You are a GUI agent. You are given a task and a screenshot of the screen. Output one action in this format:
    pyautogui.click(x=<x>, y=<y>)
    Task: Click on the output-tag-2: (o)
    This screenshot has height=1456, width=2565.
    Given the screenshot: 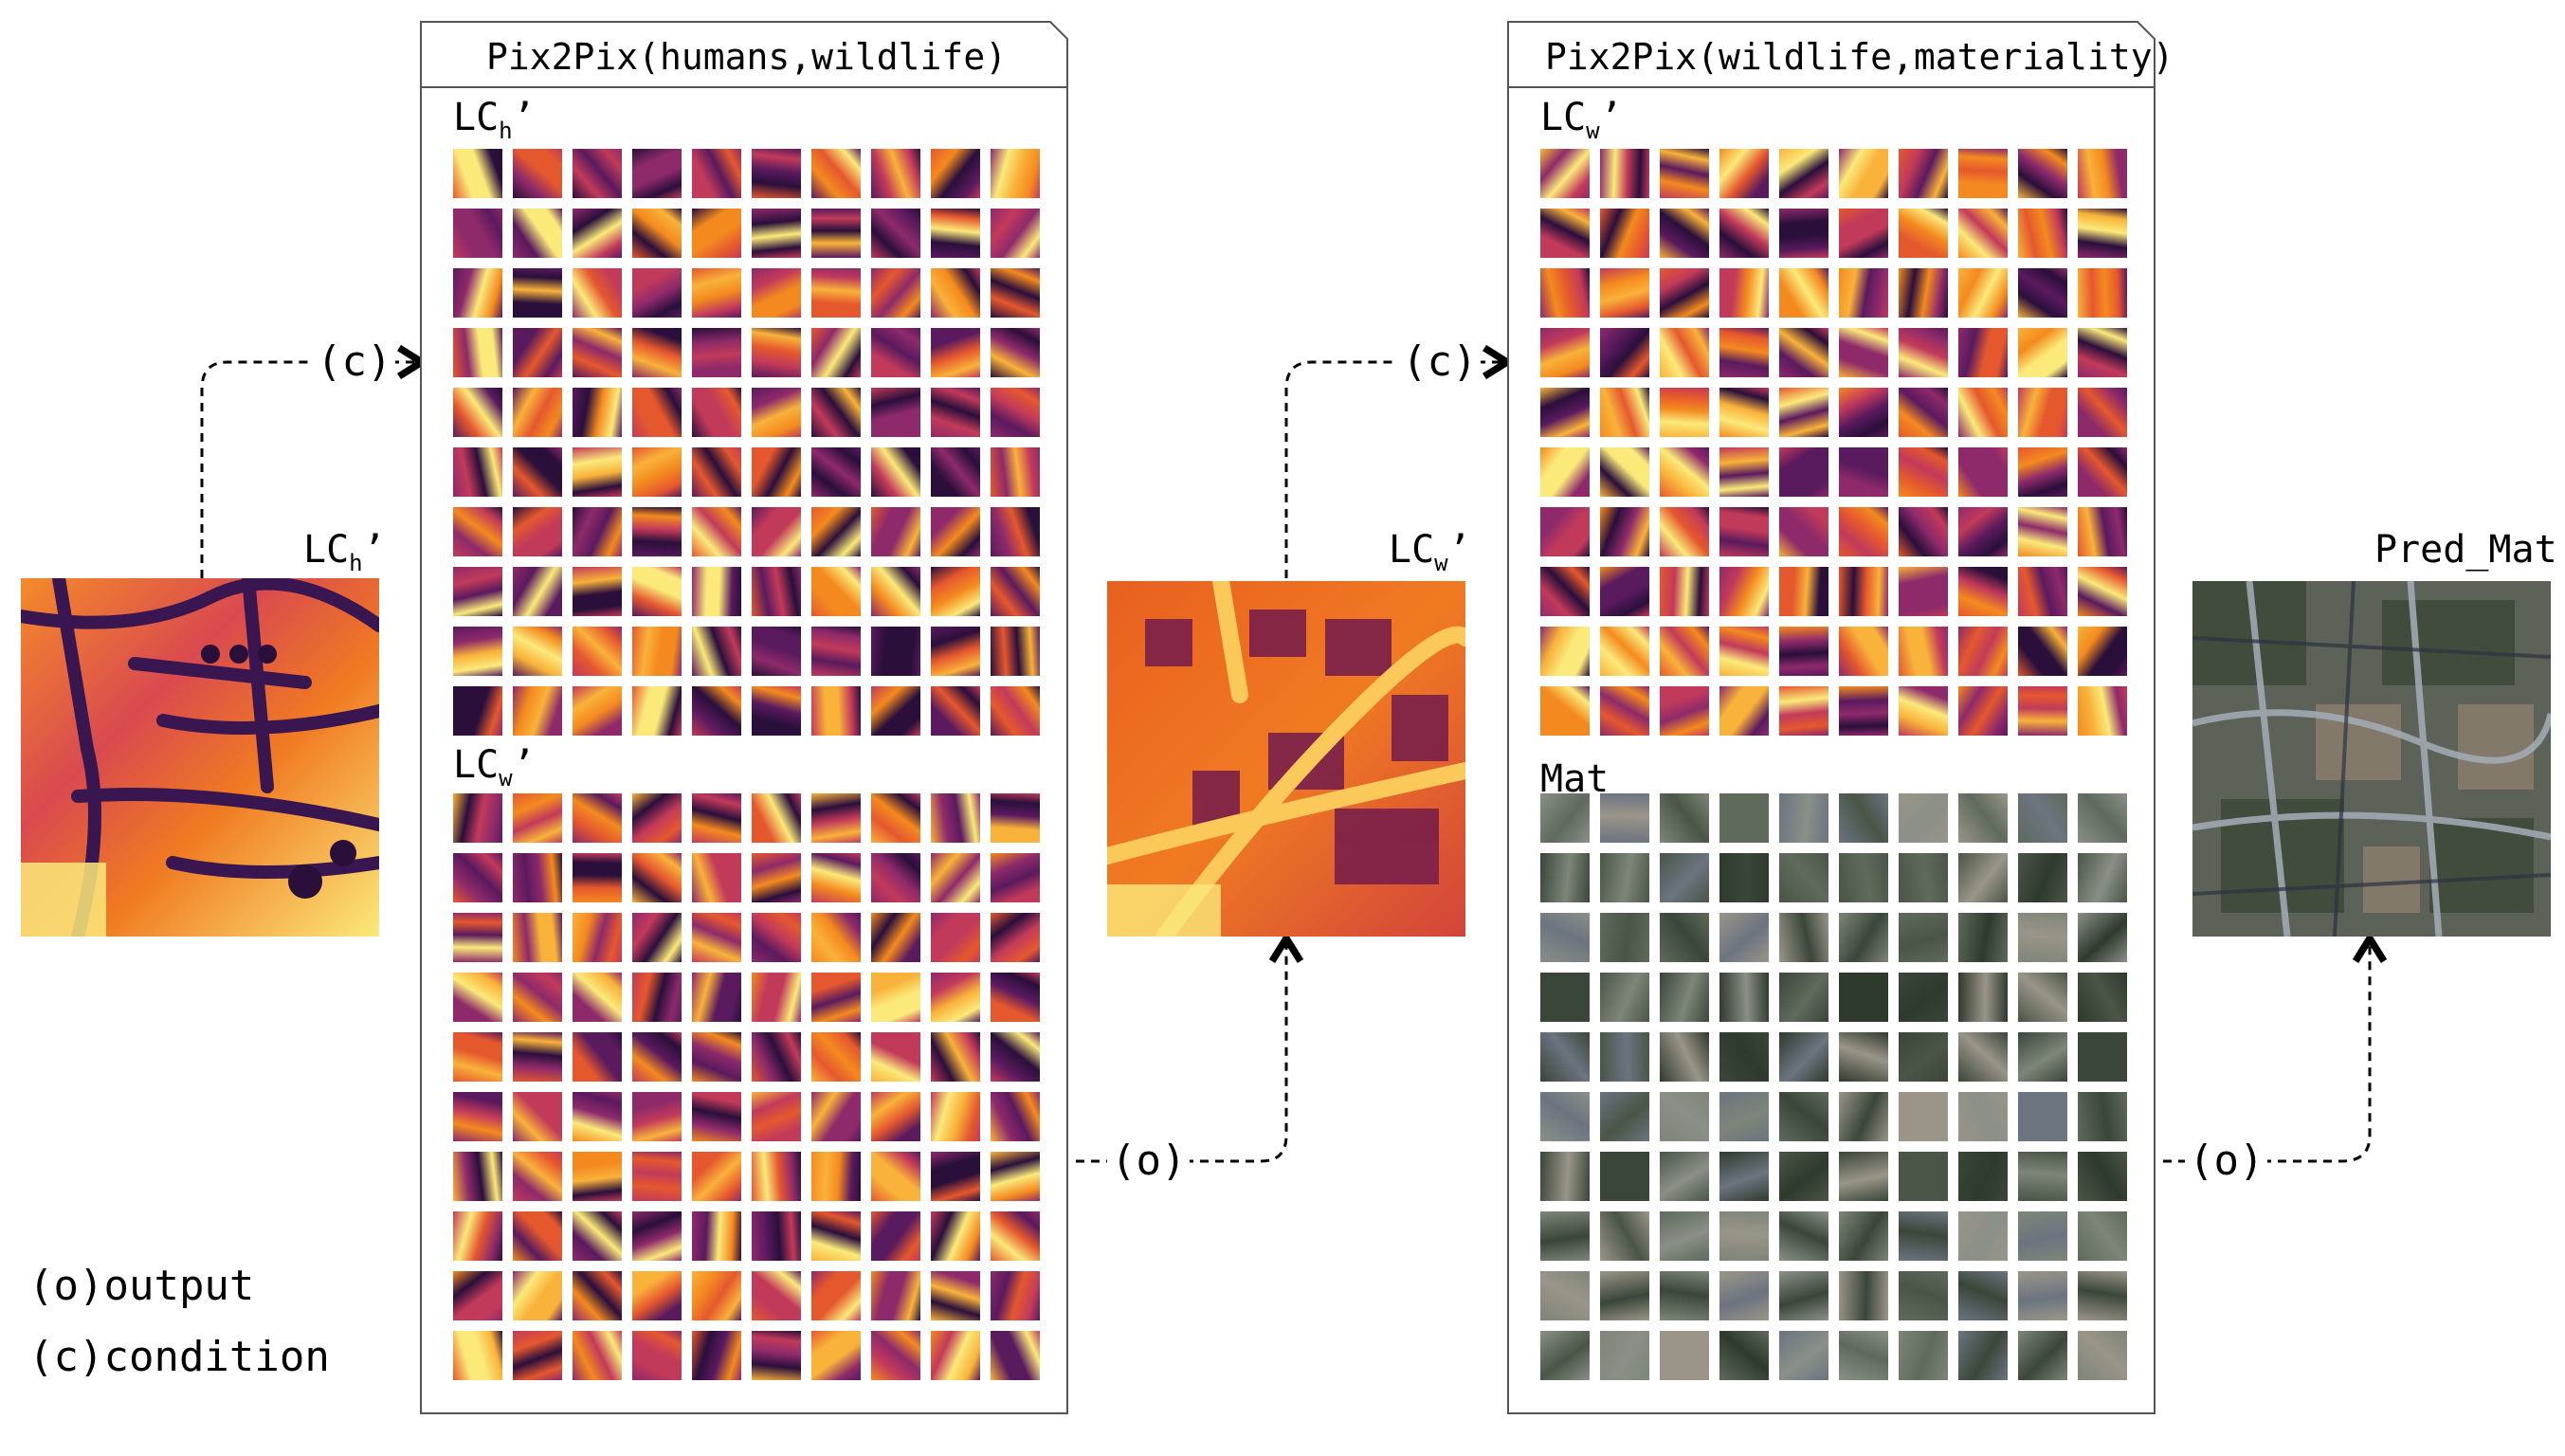 What is the action you would take?
    pyautogui.click(x=2226, y=1161)
    